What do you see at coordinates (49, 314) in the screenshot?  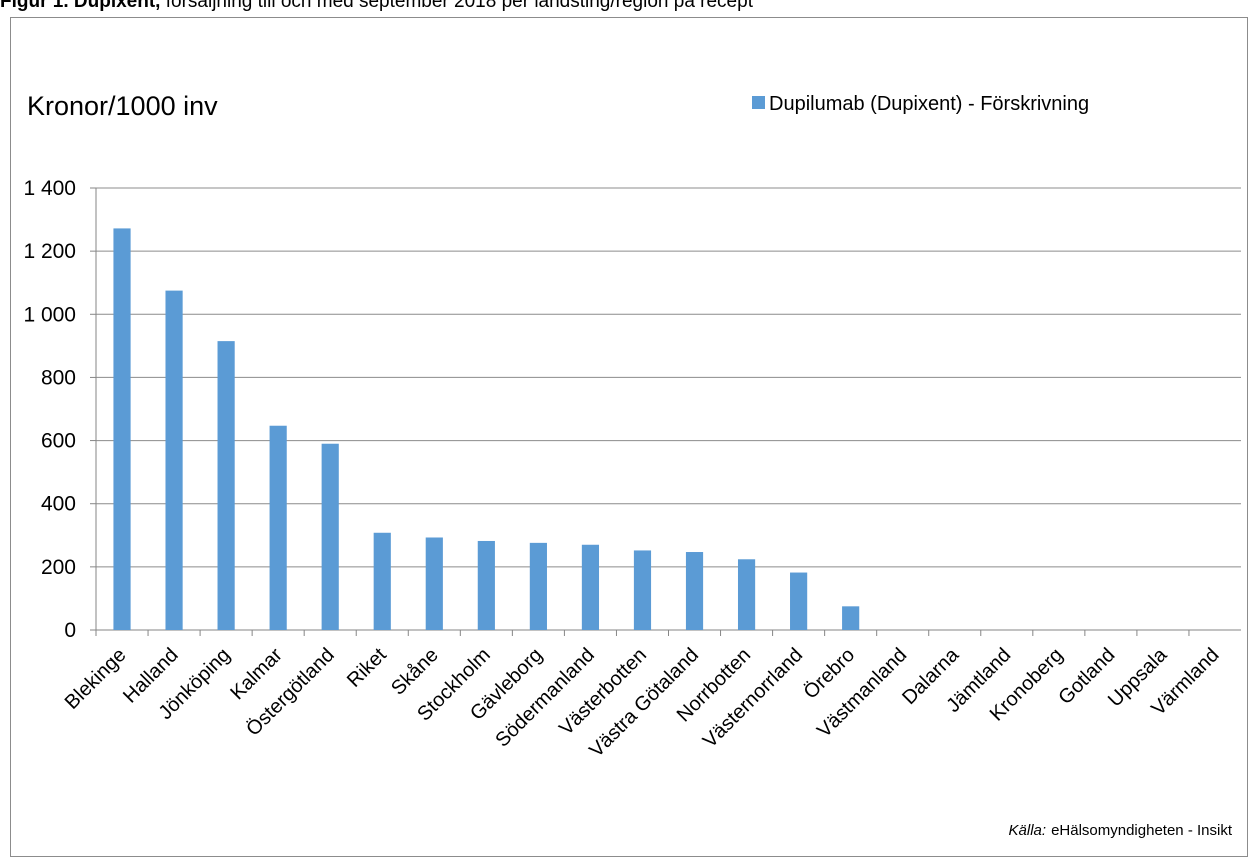 I see `y-tick-label: 1 000` at bounding box center [49, 314].